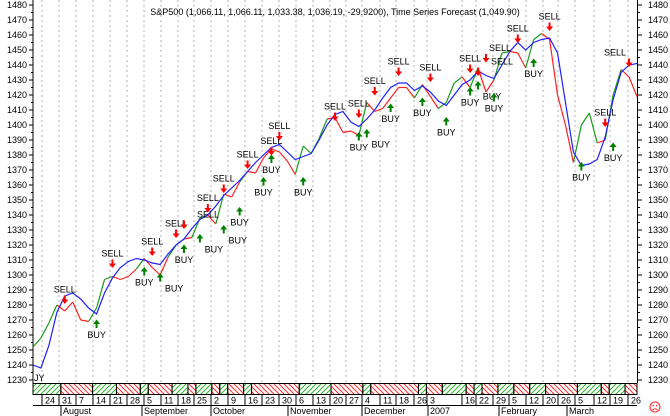 Image resolution: width=670 pixels, height=416 pixels. What do you see at coordinates (17, 380) in the screenshot?
I see `y-tick-label-left: 1230` at bounding box center [17, 380].